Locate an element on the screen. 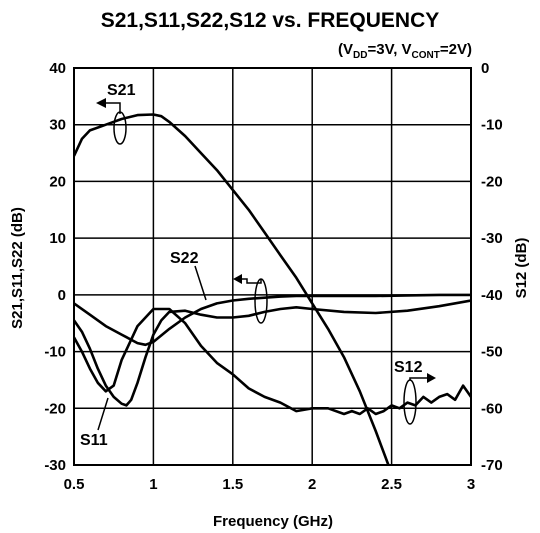  chart-title: S21,S11,S22,S12 vs. FREQUENCY is located at coordinates (270, 20).